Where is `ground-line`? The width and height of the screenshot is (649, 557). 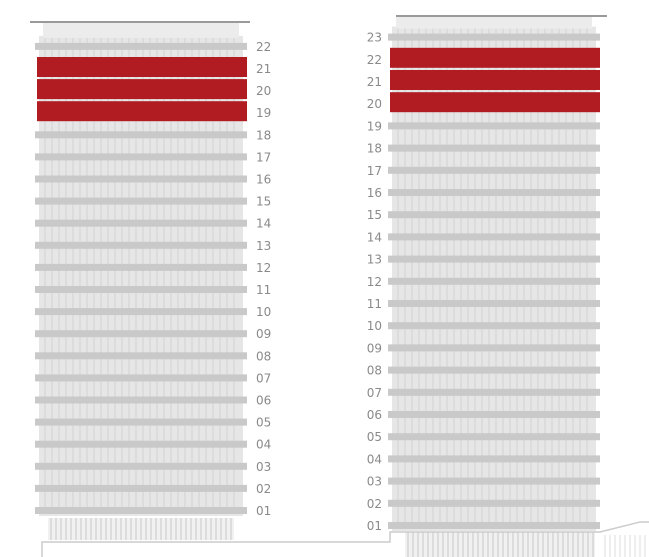
ground-line is located at coordinates (345, 539).